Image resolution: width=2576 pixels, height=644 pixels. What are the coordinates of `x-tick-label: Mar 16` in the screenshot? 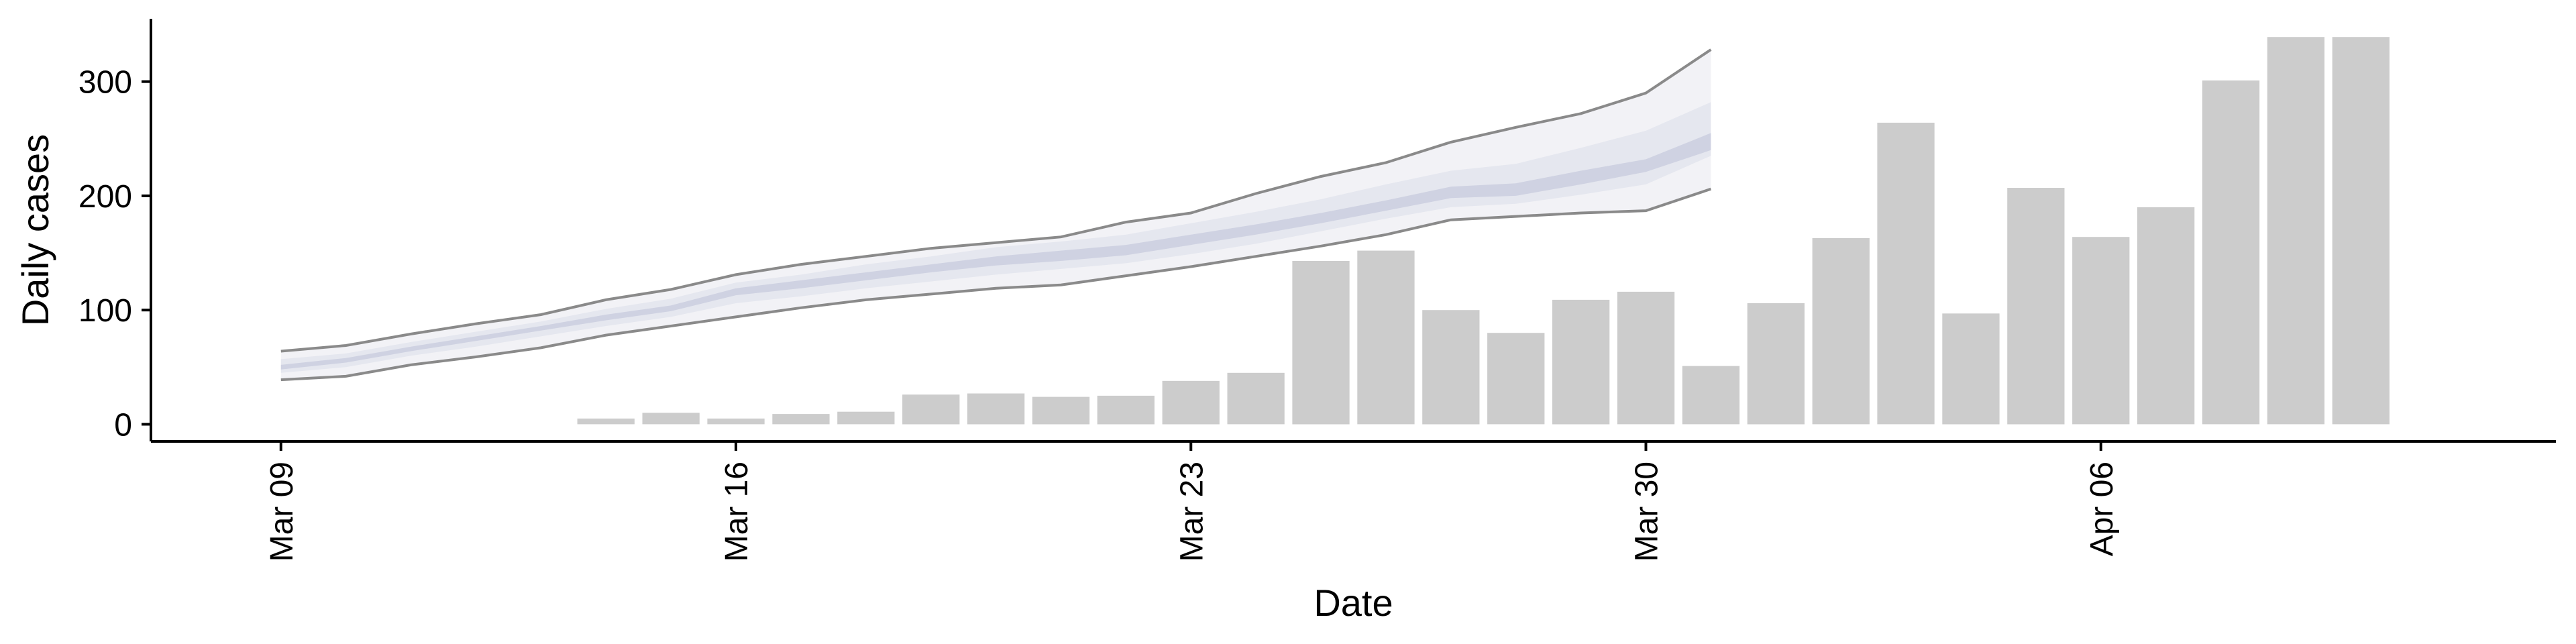 It's located at (737, 511).